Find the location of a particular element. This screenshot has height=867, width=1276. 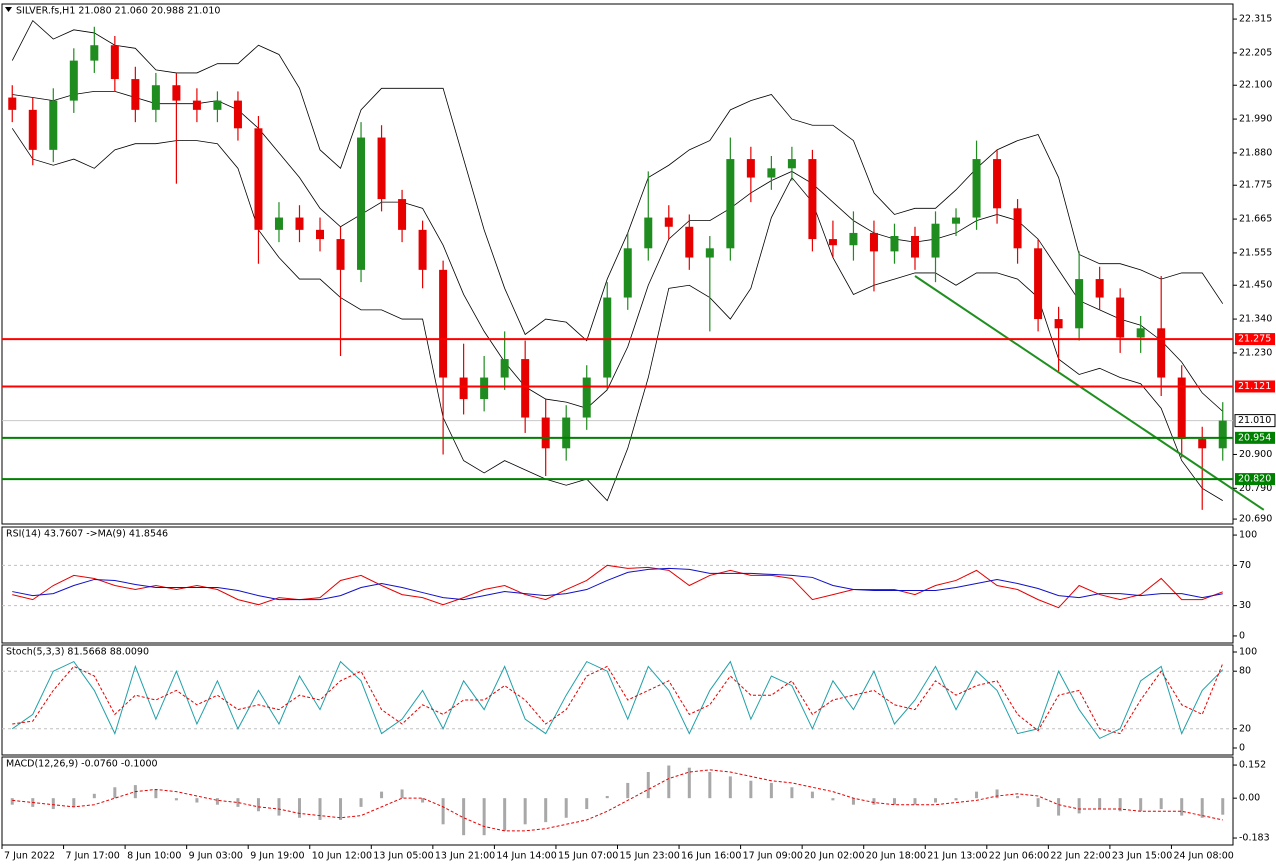

panel-title: SILVER.fs,H1 21.080 21.060 20.988 21.010 is located at coordinates (118, 11).